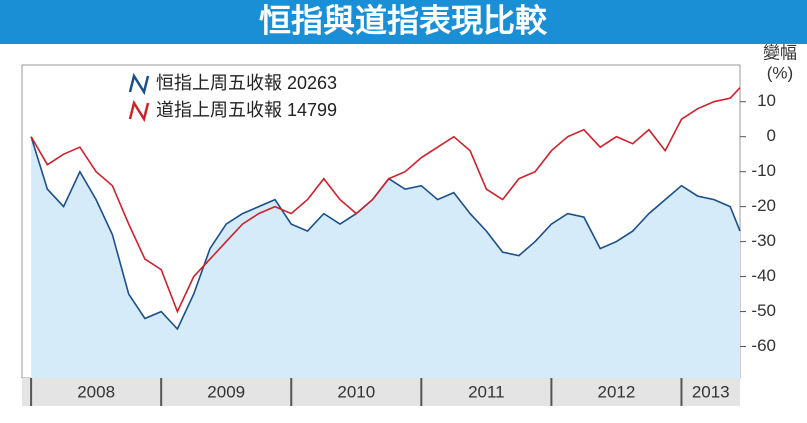 Image resolution: width=807 pixels, height=423 pixels. Describe the element at coordinates (226, 391) in the screenshot. I see `x-tick-label: 2009` at that location.